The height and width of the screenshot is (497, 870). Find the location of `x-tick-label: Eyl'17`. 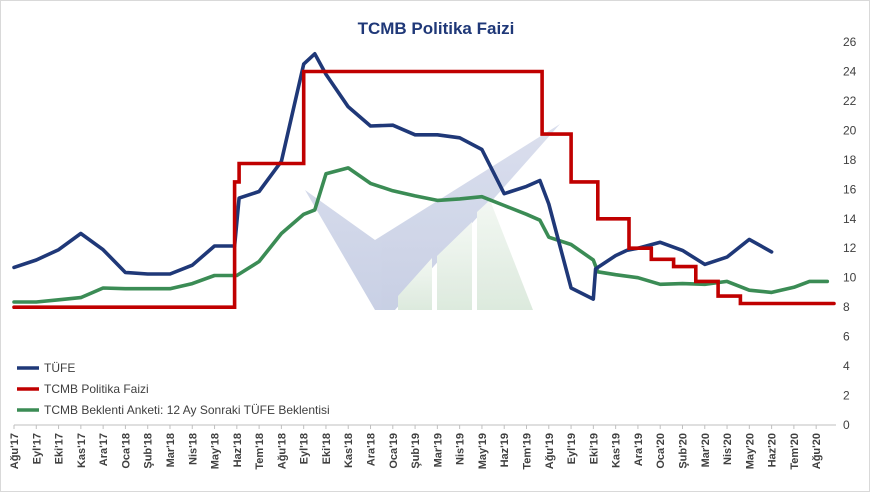

x-tick-label: Eyl'17 is located at coordinates (37, 448).